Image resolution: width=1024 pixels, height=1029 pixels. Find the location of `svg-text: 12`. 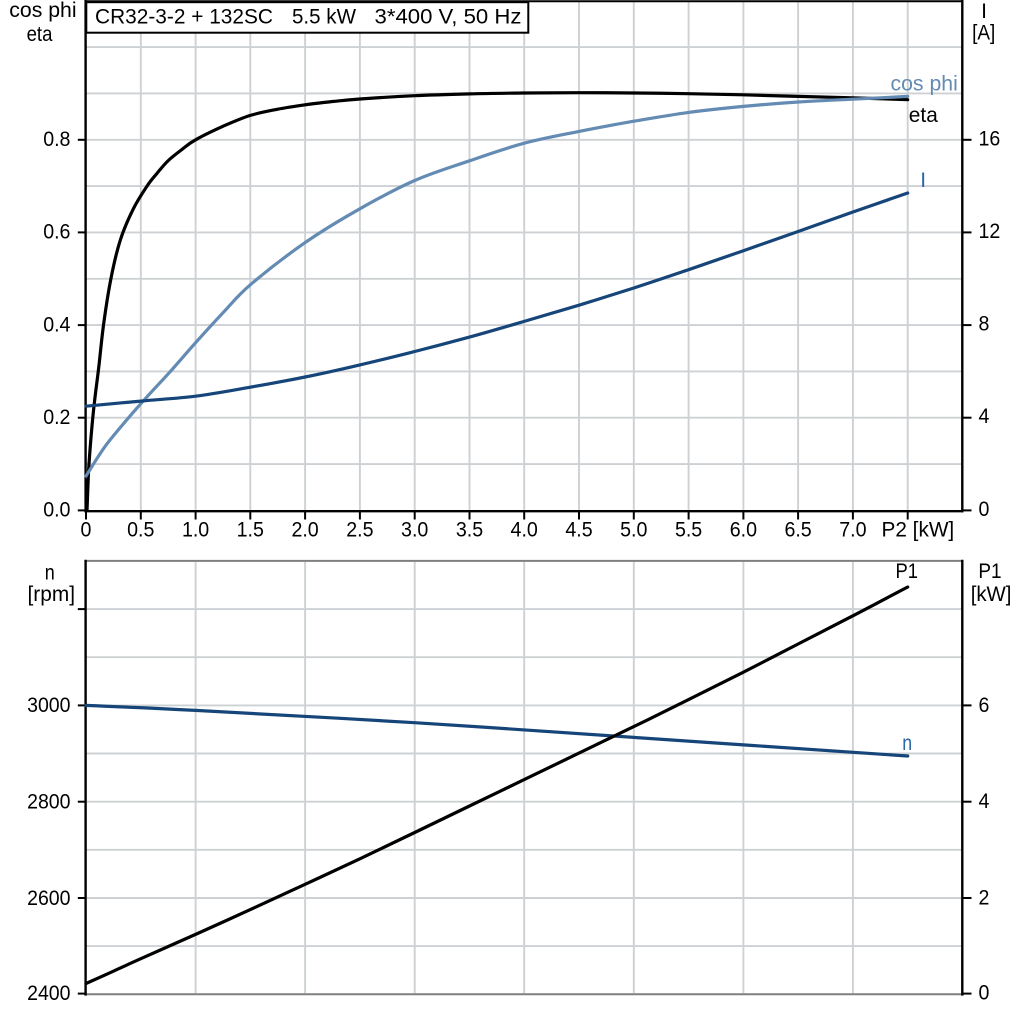

svg-text: 12 is located at coordinates (990, 231).